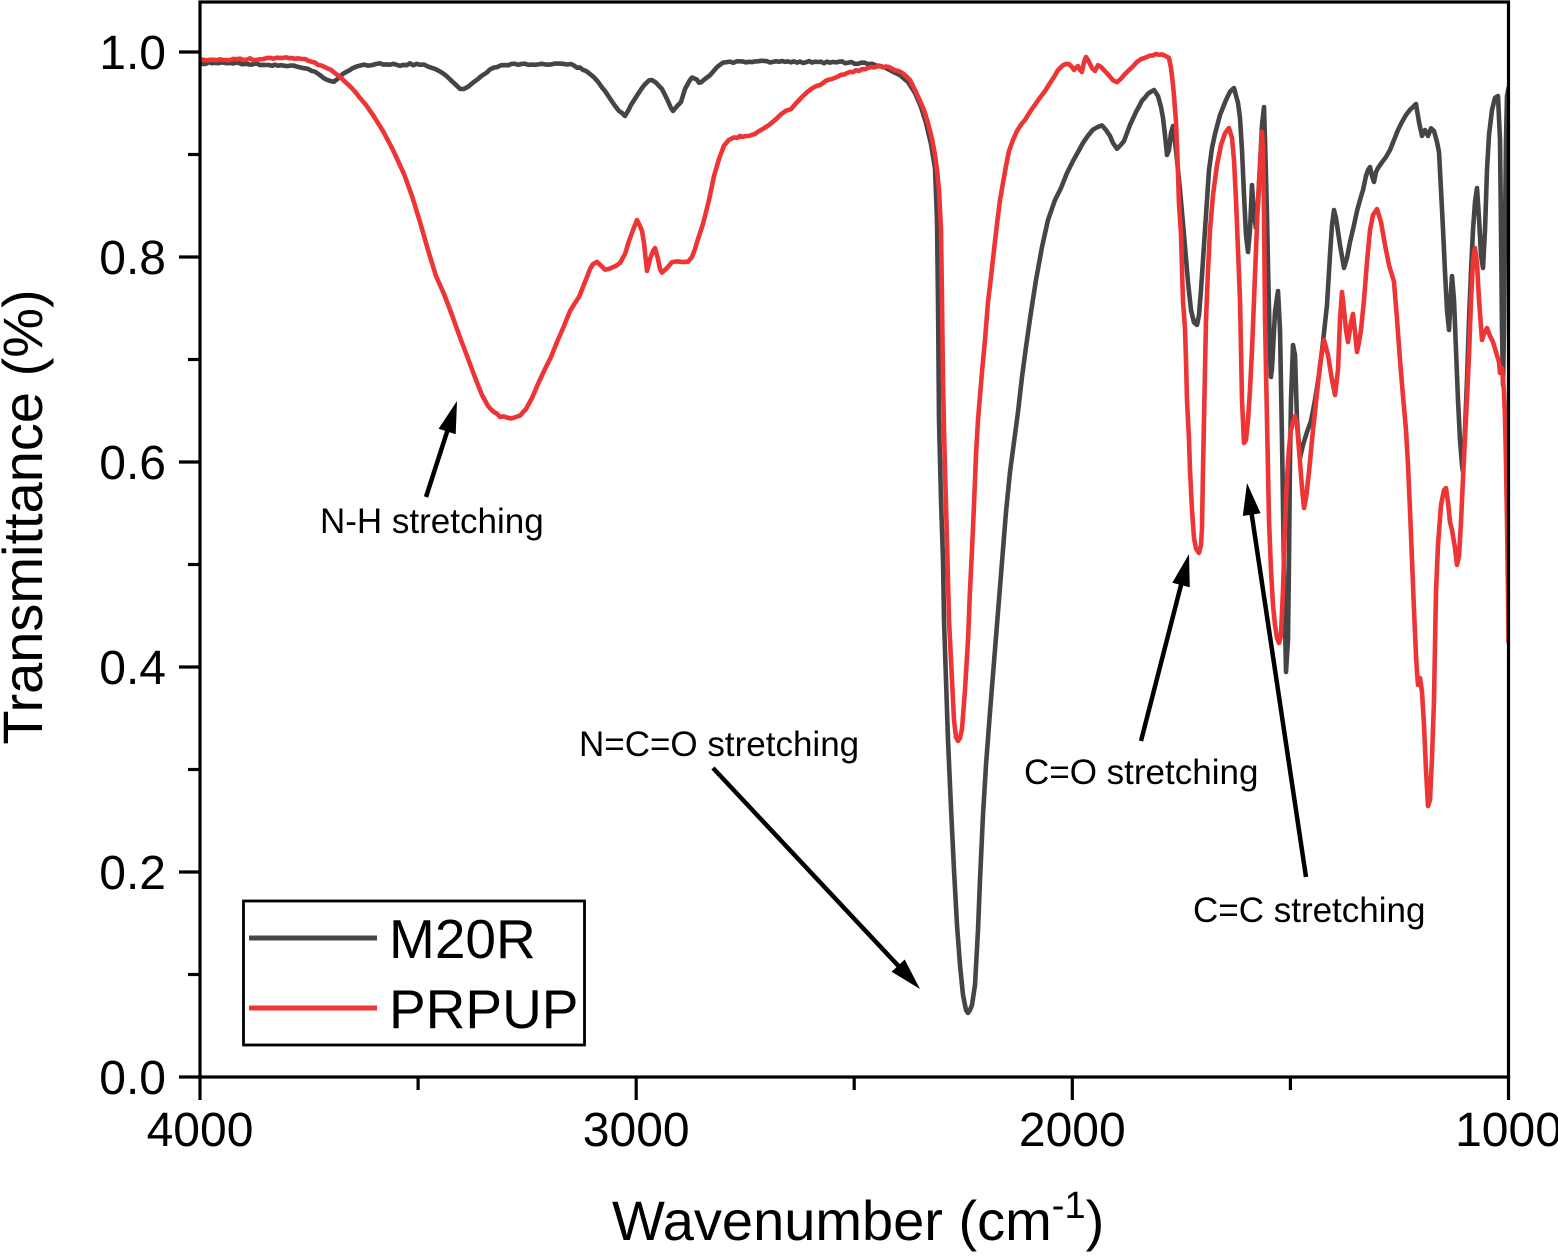  I want to click on svg-text: 4000, so click(200, 1130).